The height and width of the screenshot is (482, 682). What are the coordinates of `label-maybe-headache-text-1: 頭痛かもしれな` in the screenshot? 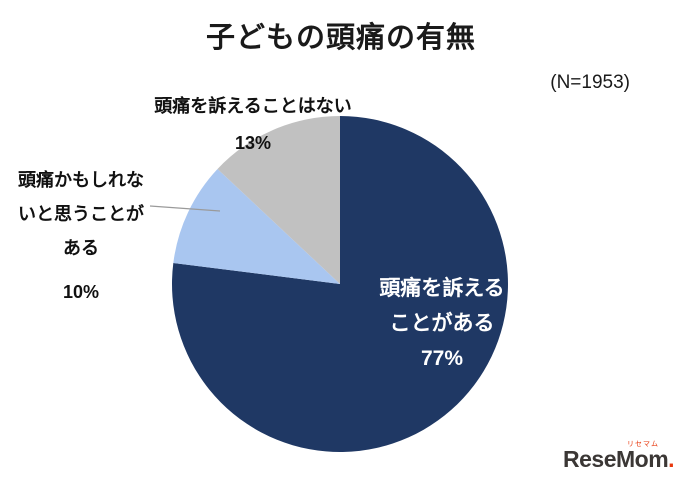 It's located at (81, 180).